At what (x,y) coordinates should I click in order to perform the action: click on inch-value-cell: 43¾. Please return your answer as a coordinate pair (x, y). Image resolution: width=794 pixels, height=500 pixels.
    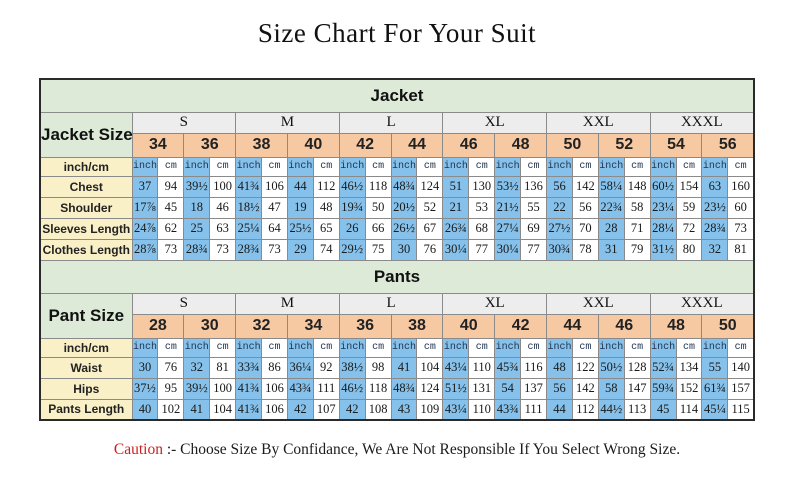
    Looking at the image, I should click on (300, 388).